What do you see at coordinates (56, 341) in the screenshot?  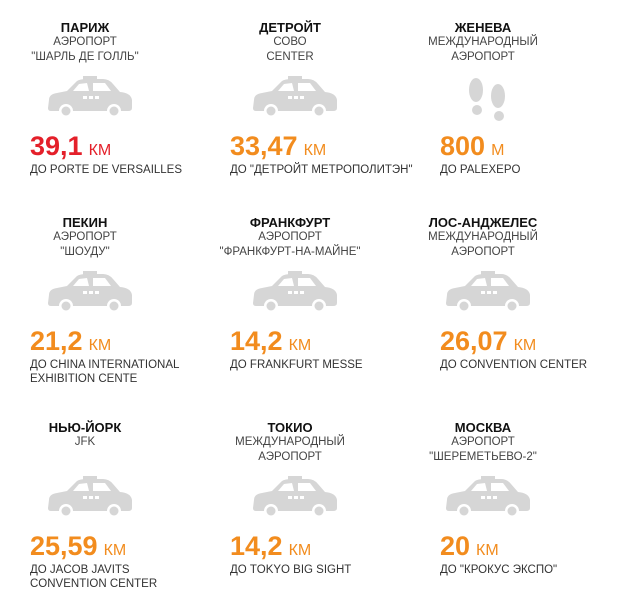 I see `distance-value: 21,2` at bounding box center [56, 341].